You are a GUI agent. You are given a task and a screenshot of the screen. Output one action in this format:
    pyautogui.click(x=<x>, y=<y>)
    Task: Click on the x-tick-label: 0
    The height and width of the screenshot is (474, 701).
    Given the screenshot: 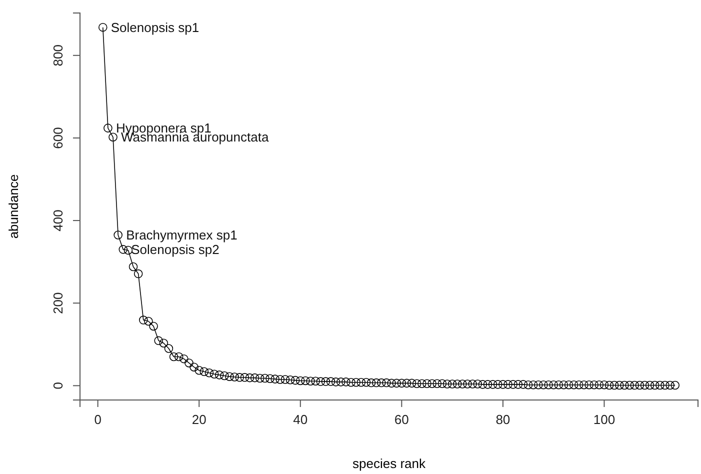 What is the action you would take?
    pyautogui.click(x=98, y=420)
    